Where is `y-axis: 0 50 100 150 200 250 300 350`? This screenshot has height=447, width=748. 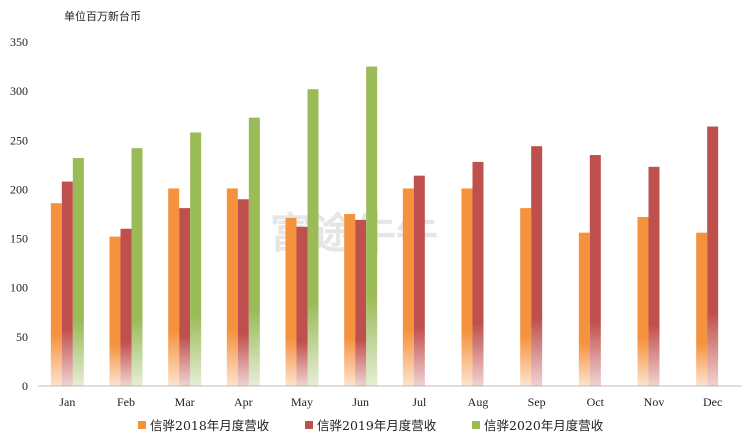
y-axis: 0 50 100 150 200 250 300 350 is located at coordinates (19, 214).